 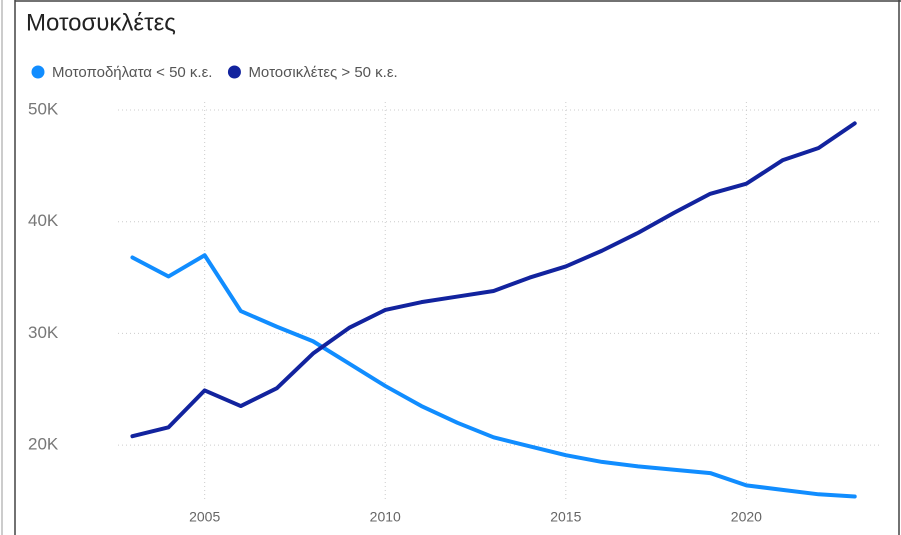 What do you see at coordinates (43, 332) in the screenshot?
I see `y-tick-label: 30K` at bounding box center [43, 332].